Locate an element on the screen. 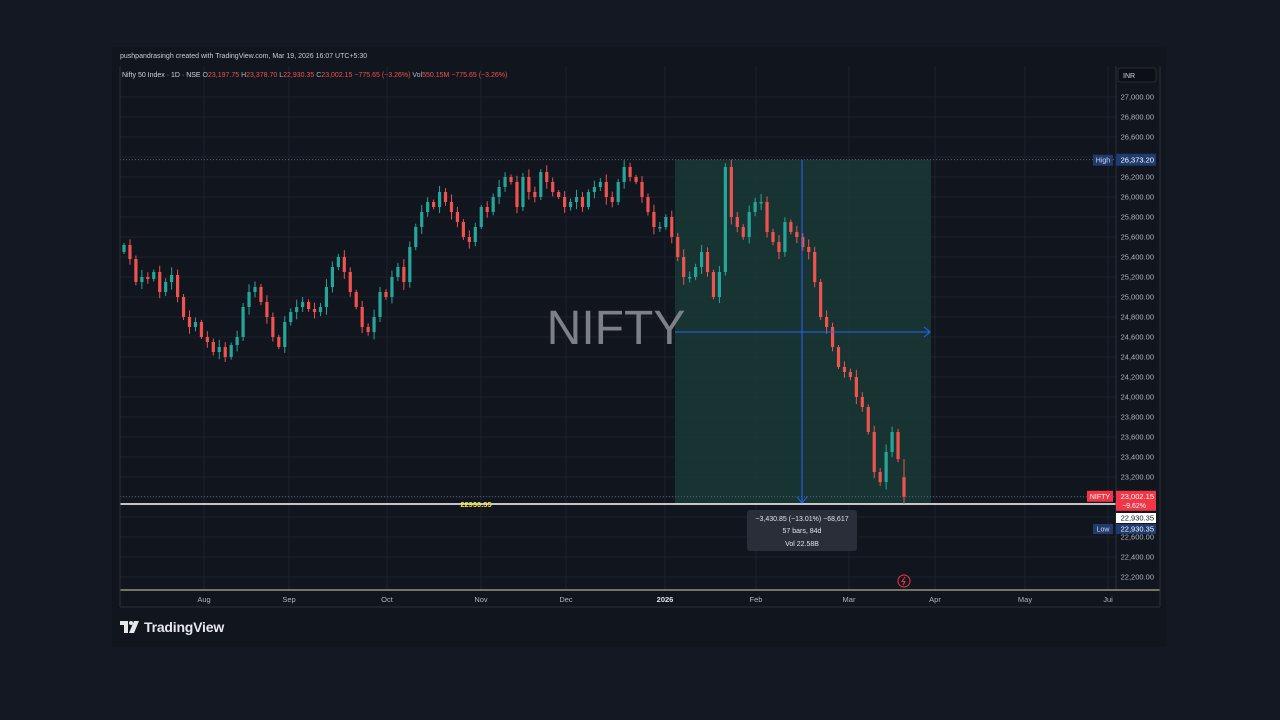  watermark: NIFTY is located at coordinates (616, 328).